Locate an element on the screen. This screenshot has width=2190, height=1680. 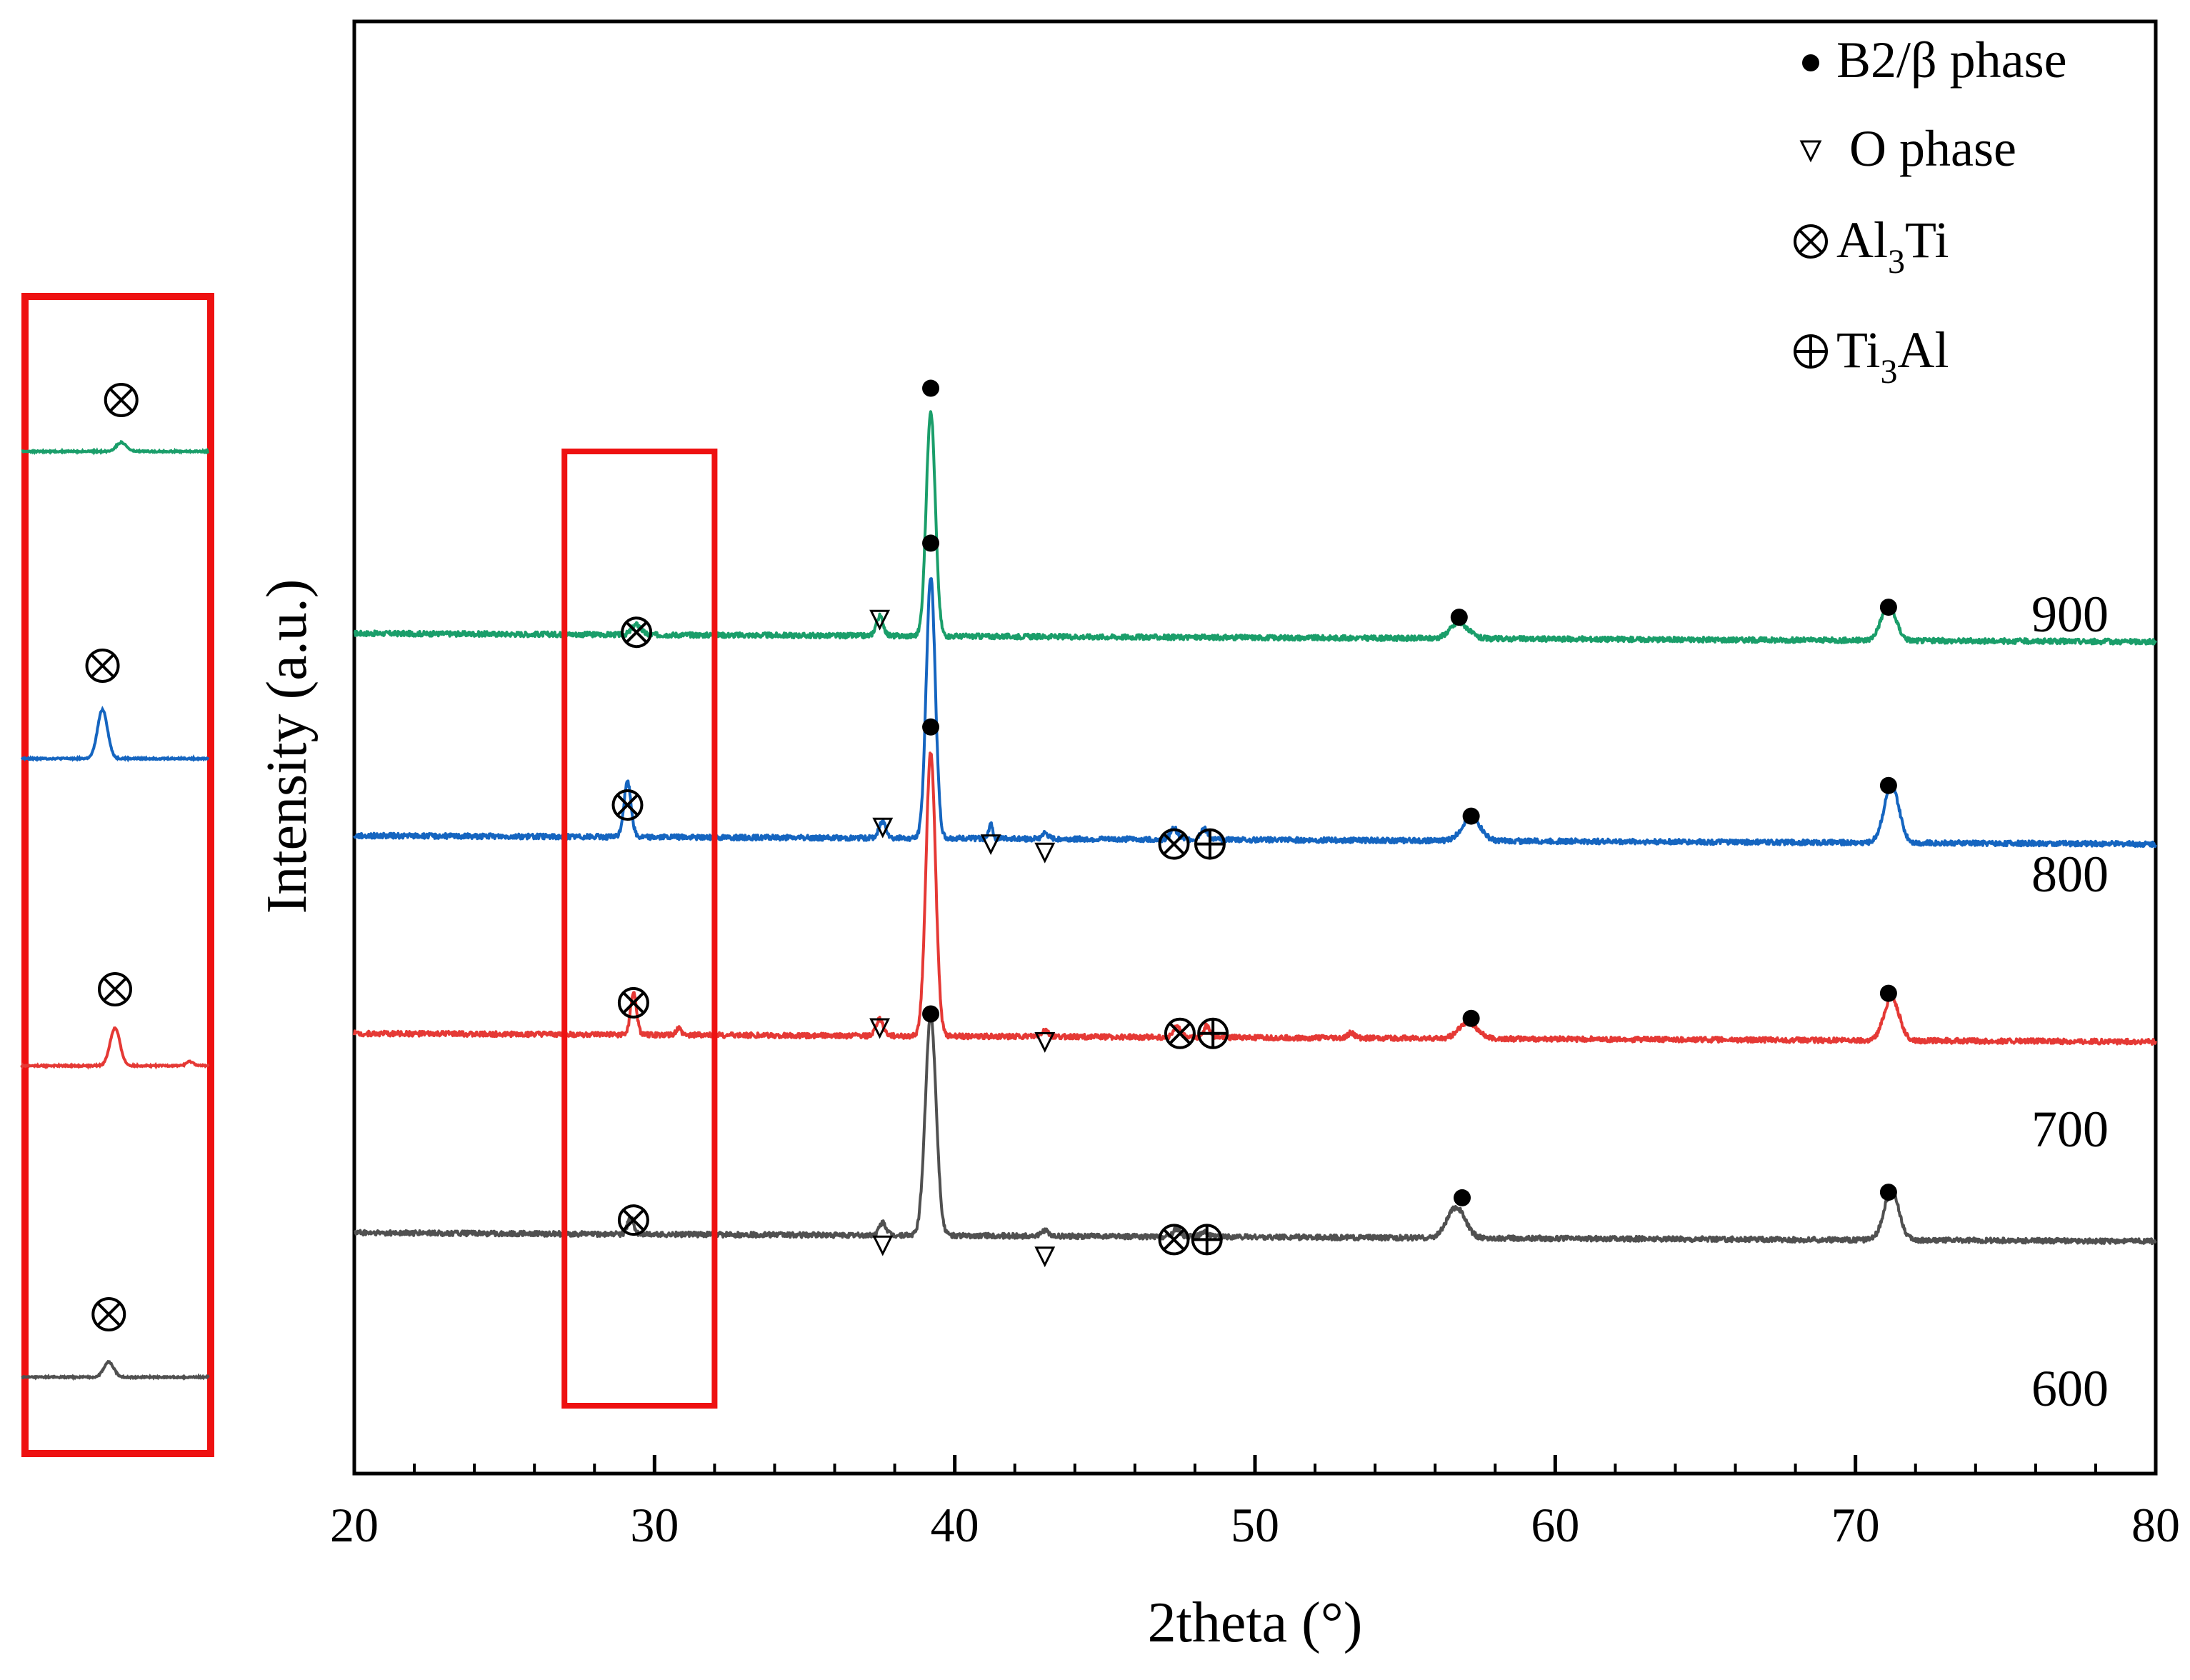
legend-al3ti-icon is located at coordinates (1811, 241).